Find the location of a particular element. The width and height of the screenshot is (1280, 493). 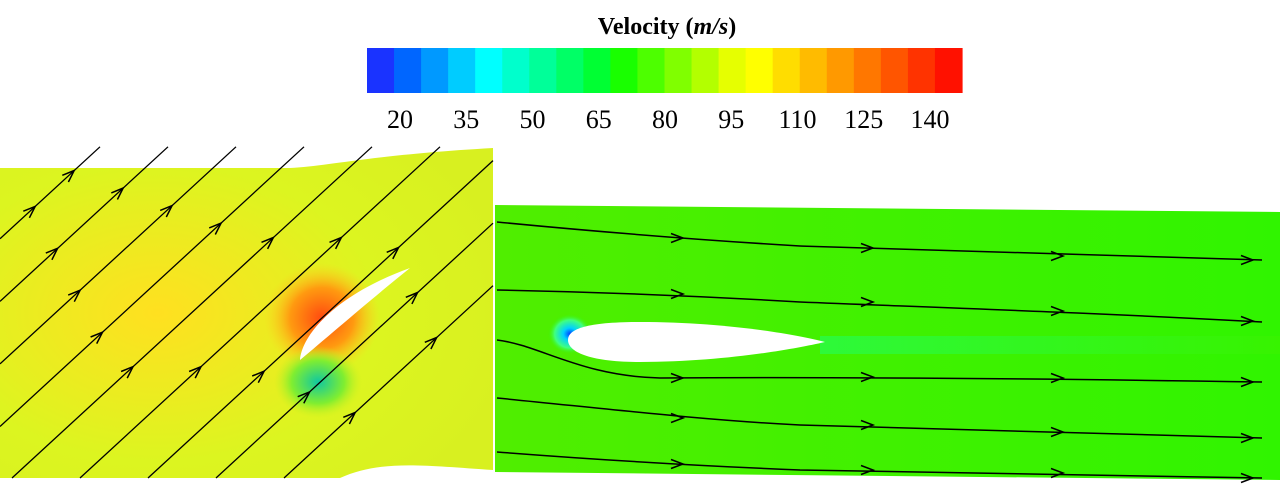

colorbar-tick-label: 20 is located at coordinates (400, 119).